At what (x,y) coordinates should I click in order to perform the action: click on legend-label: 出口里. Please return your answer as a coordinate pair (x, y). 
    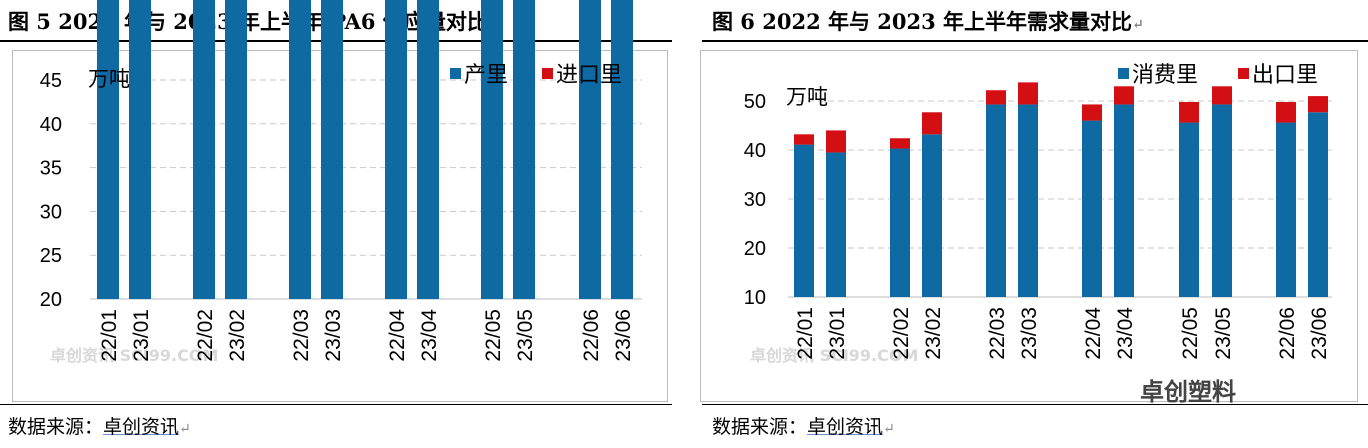
    Looking at the image, I should click on (1285, 75).